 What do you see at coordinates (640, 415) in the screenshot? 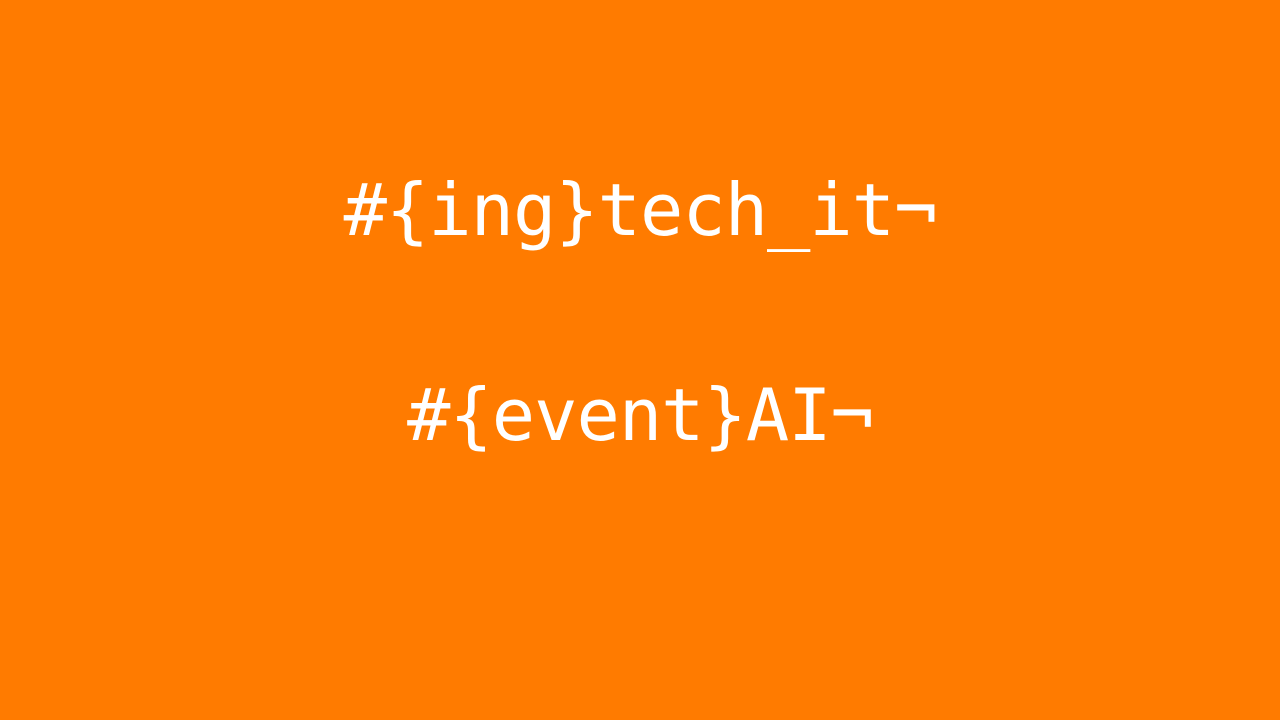
I see `slide-line-event-ai: #{event}AI¬` at bounding box center [640, 415].